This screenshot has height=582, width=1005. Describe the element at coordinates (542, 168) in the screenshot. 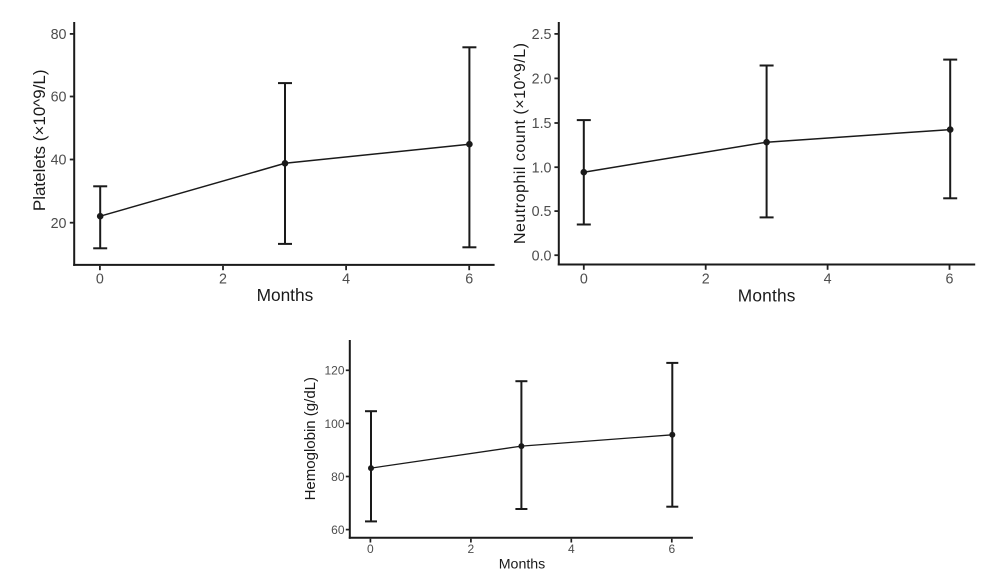

I see `svg-text: 1.0` at that location.